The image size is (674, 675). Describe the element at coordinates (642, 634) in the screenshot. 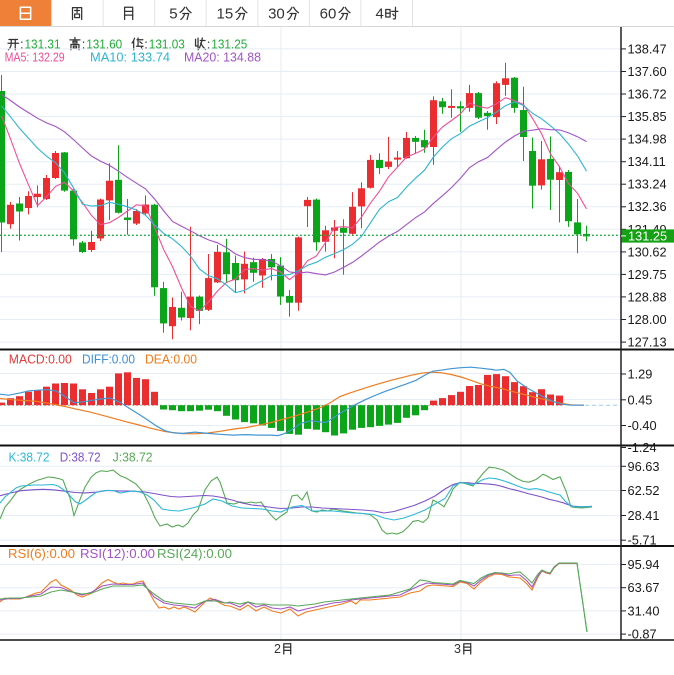

I see `svg-text: -0.87` at that location.